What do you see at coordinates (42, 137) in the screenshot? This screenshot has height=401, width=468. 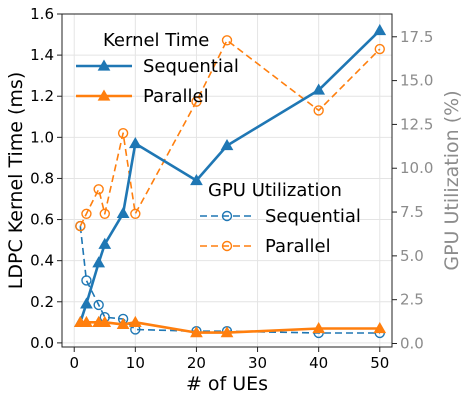 I see `y-tick-label: 1.0` at bounding box center [42, 137].